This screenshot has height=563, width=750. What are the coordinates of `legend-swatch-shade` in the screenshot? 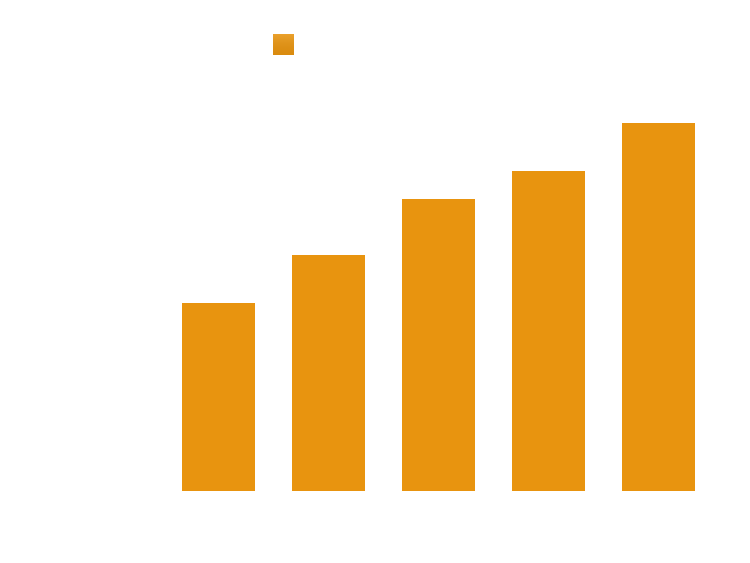 It's located at (283, 44).